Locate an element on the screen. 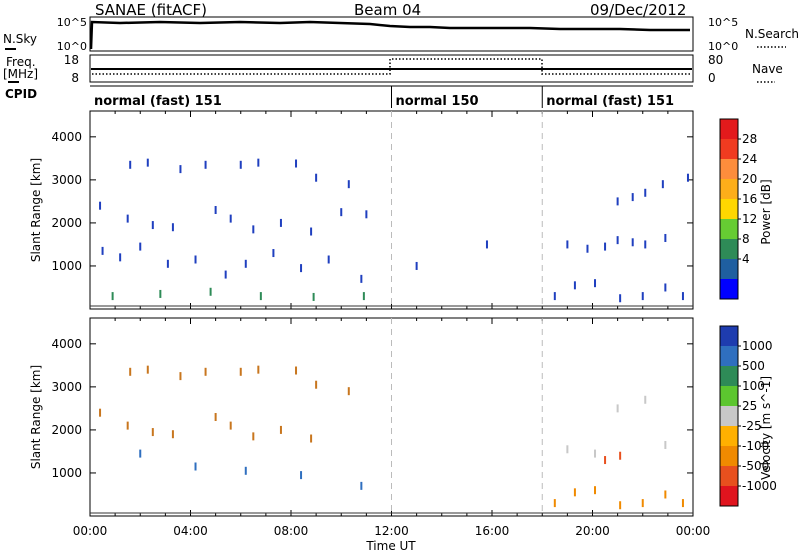  colorbar-tick-label: -25 is located at coordinates (752, 426).